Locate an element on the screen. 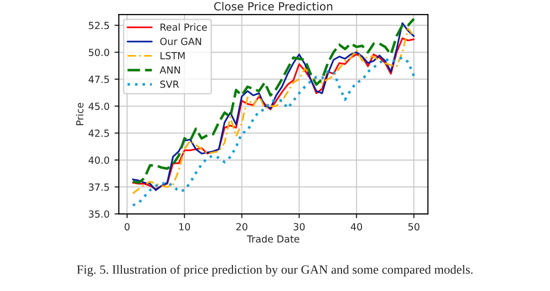  x-tick-label: 10 is located at coordinates (184, 226).